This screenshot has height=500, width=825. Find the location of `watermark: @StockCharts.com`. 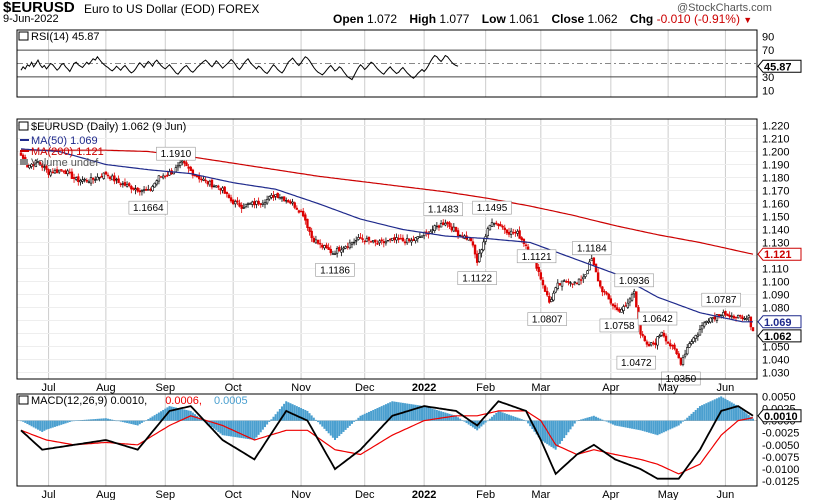

watermark: @StockCharts.com is located at coordinates (724, 8).